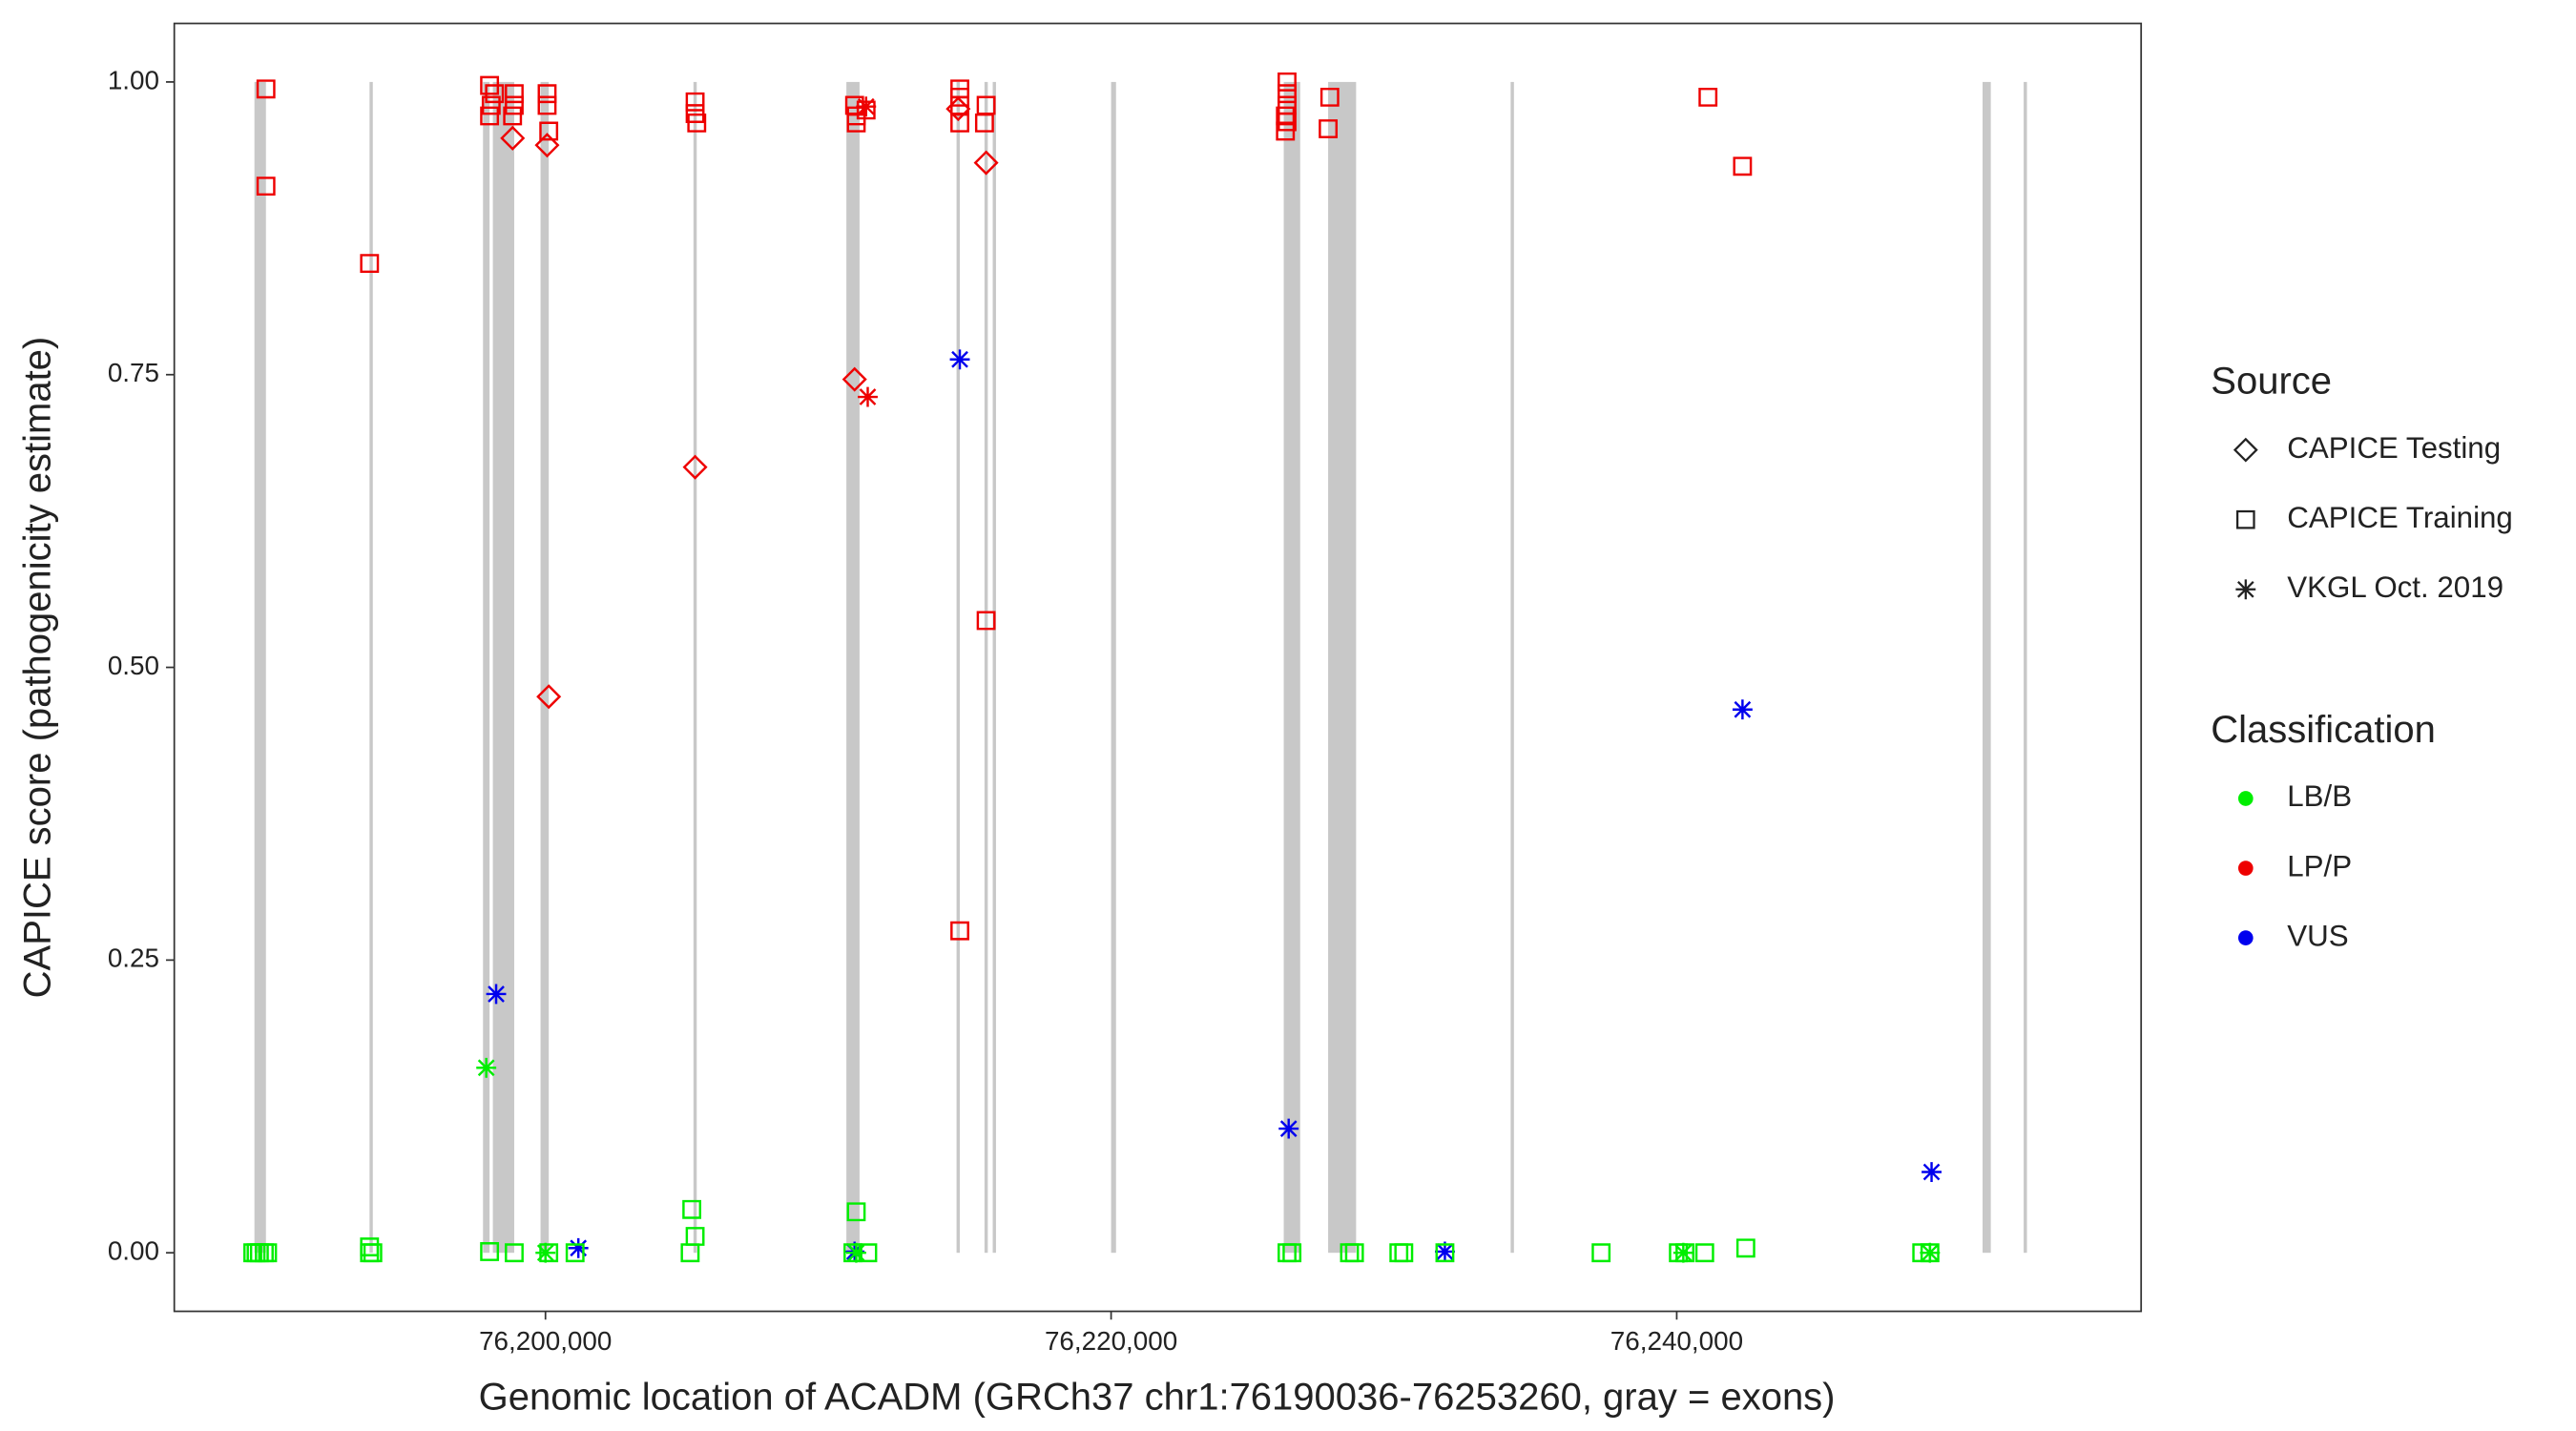 The width and height of the screenshot is (2576, 1431). What do you see at coordinates (133, 372) in the screenshot?
I see `y-tick-label: 0.75` at bounding box center [133, 372].